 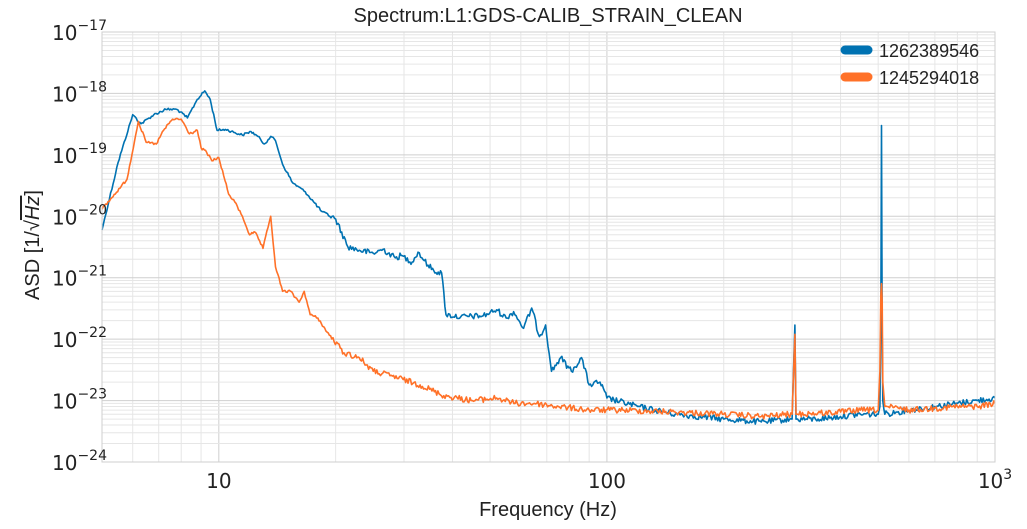 I want to click on y-tick-label: 10−21, so click(x=79, y=277).